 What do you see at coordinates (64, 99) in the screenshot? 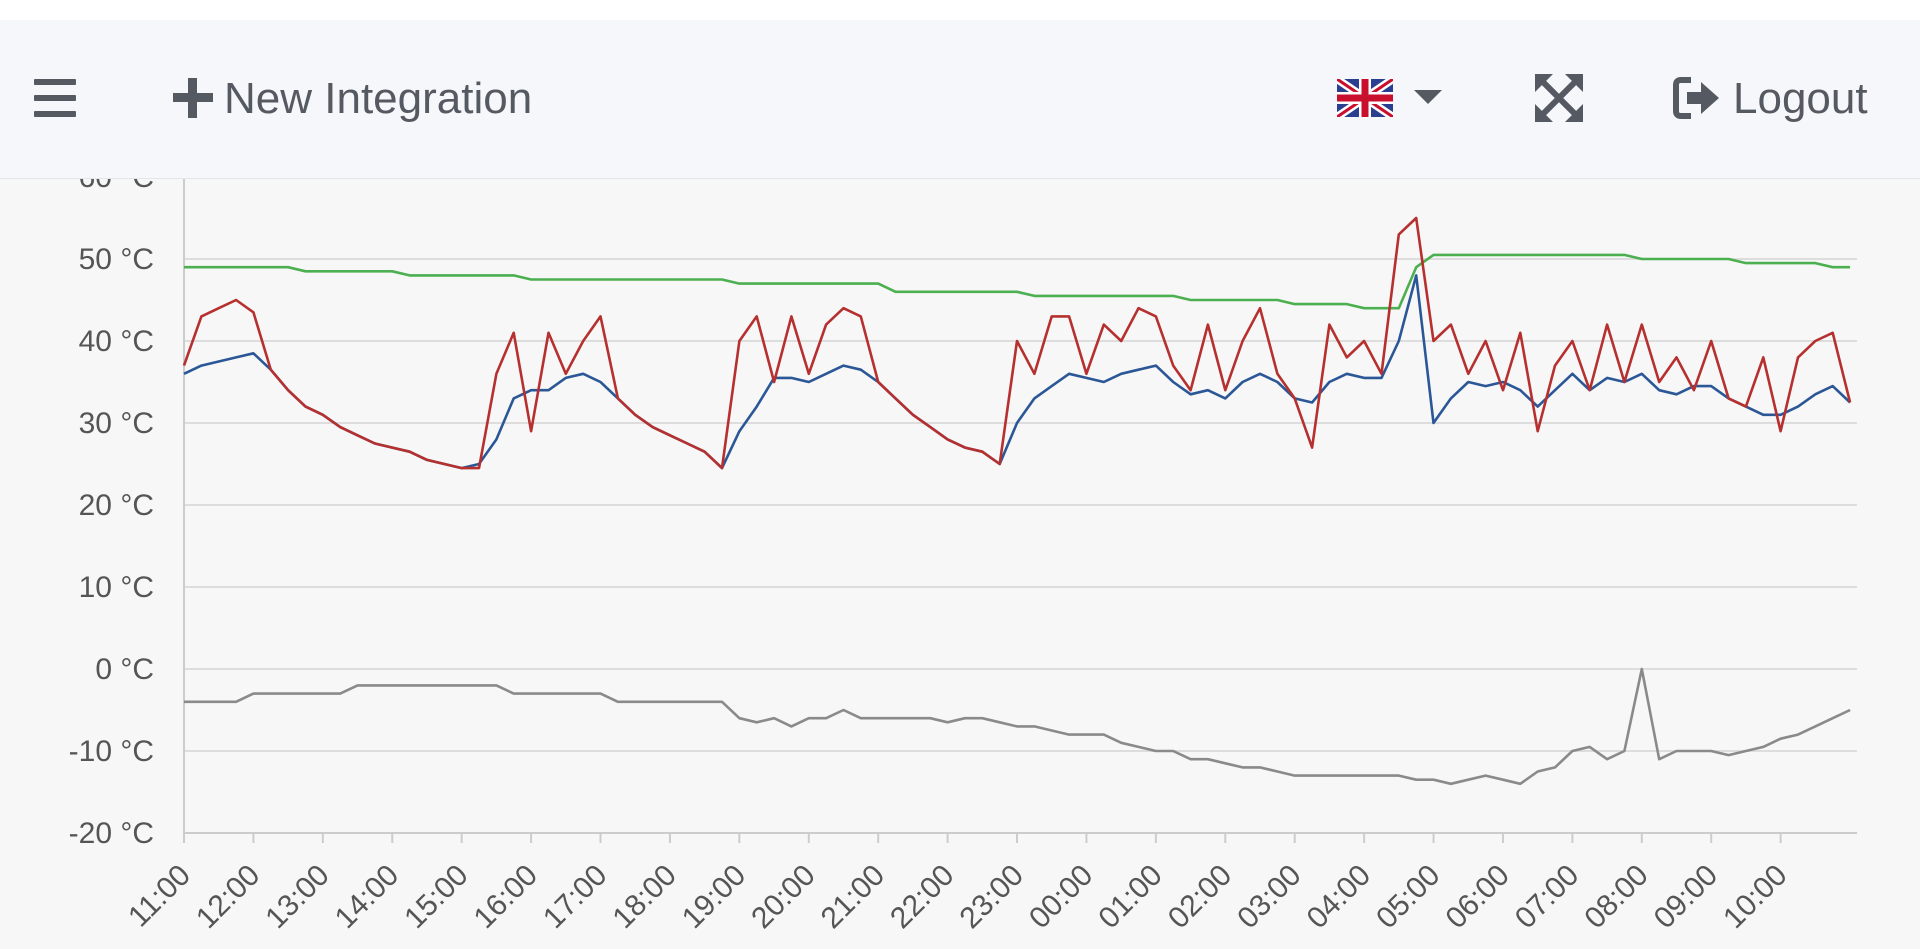
I see `menu-button` at bounding box center [64, 99].